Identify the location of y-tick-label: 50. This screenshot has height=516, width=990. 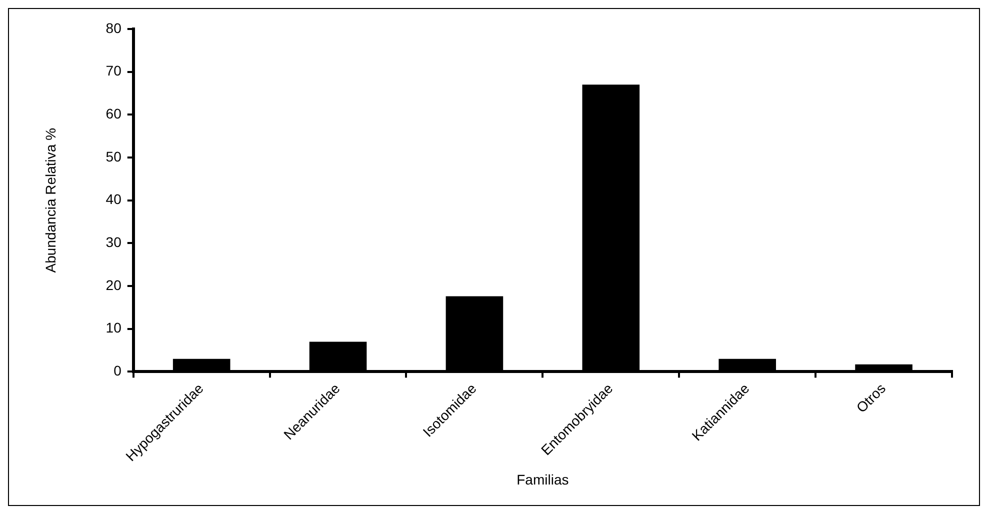
(114, 156).